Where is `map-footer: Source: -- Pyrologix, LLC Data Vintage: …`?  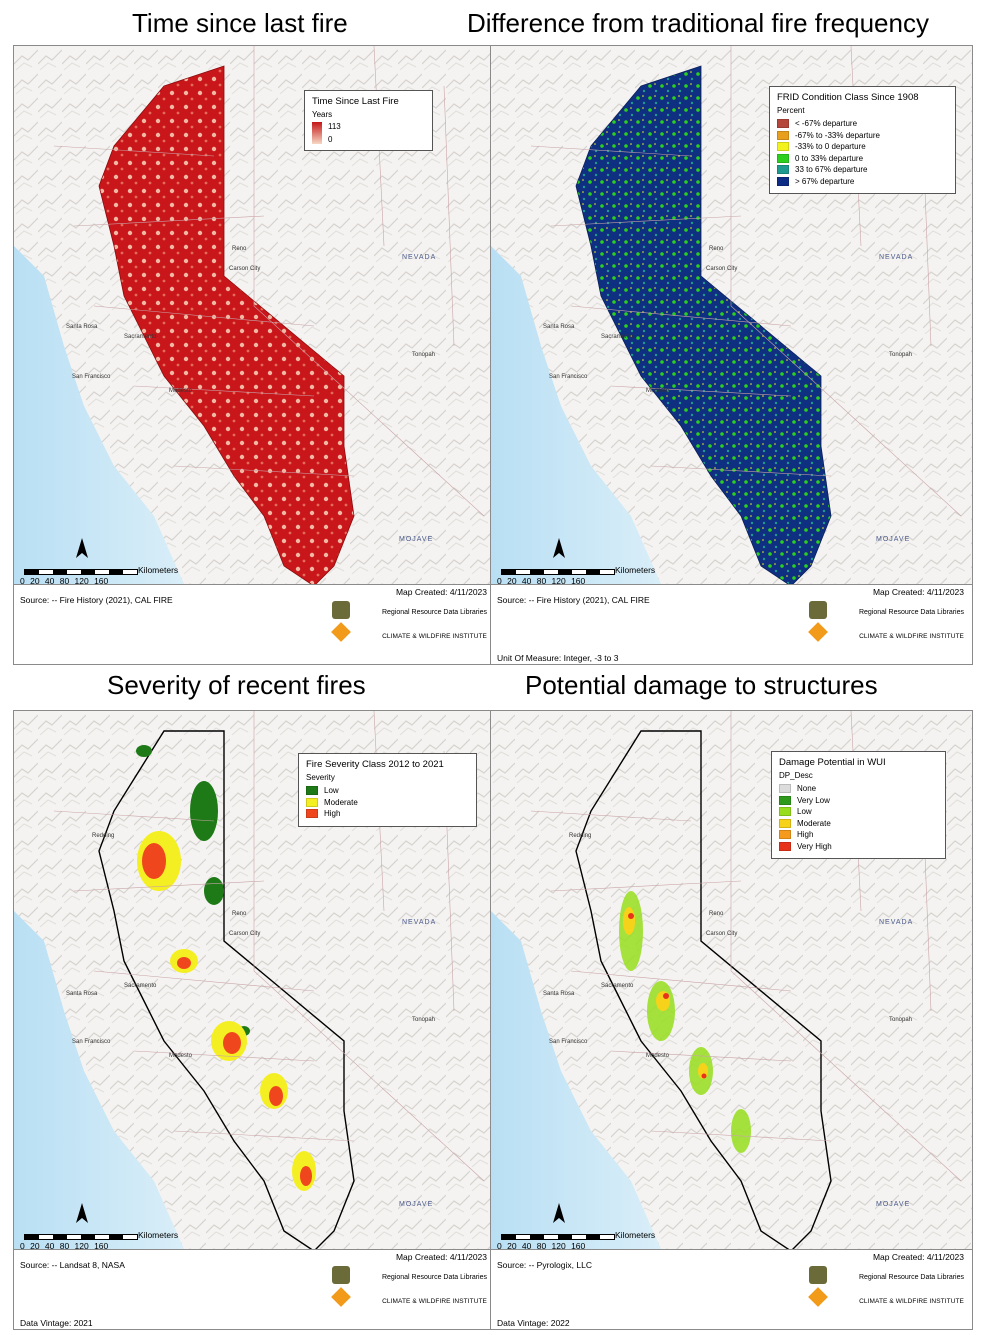
map-footer: Source: -- Pyrologix, LLC Data Vintage: … is located at coordinates (731, 1289).